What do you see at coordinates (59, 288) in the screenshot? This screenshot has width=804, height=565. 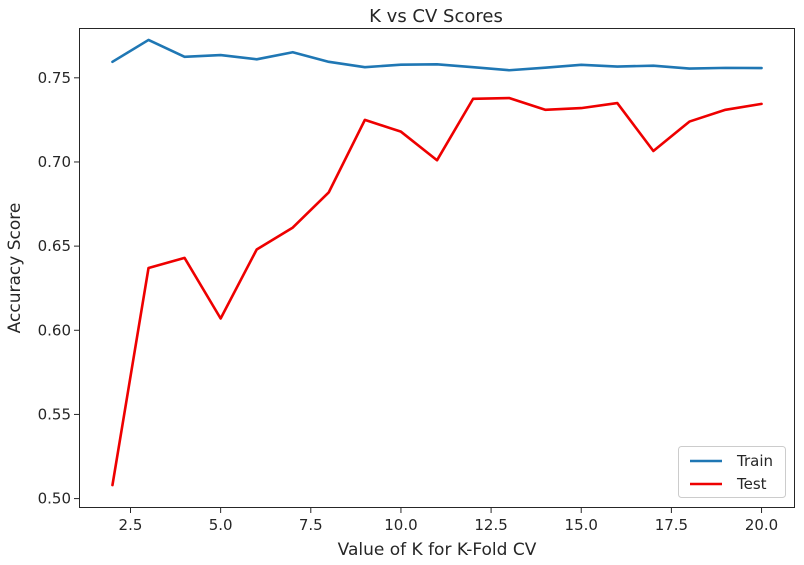 I see `y-axis-ticks: 0.50 0.55 0.60 0.65 0.70 0.75` at bounding box center [59, 288].